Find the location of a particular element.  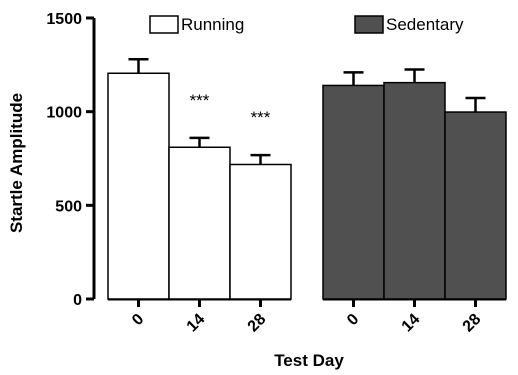

legend-swatch-sedentary is located at coordinates (369, 24).